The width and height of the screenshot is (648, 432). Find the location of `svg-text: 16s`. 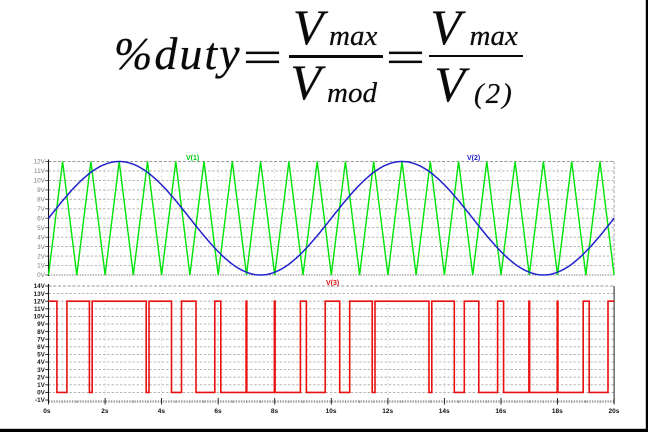

svg-text: 16s is located at coordinates (500, 411).